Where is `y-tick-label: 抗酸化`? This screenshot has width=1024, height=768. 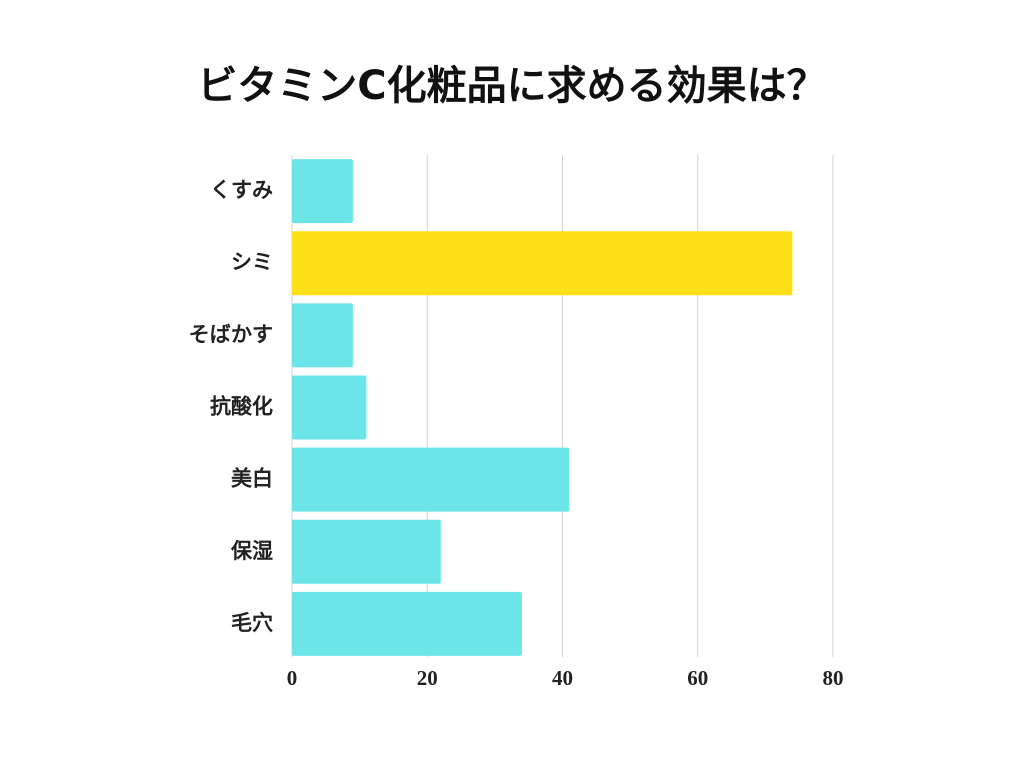
y-tick-label: 抗酸化 is located at coordinates (241, 407).